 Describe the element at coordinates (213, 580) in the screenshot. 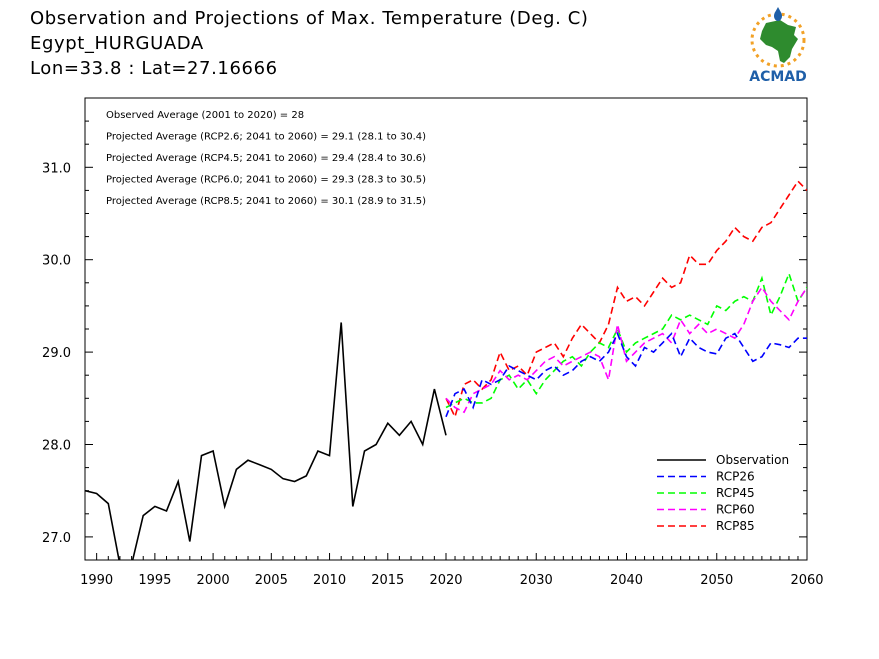

I see `x-tick-label: 2000` at that location.